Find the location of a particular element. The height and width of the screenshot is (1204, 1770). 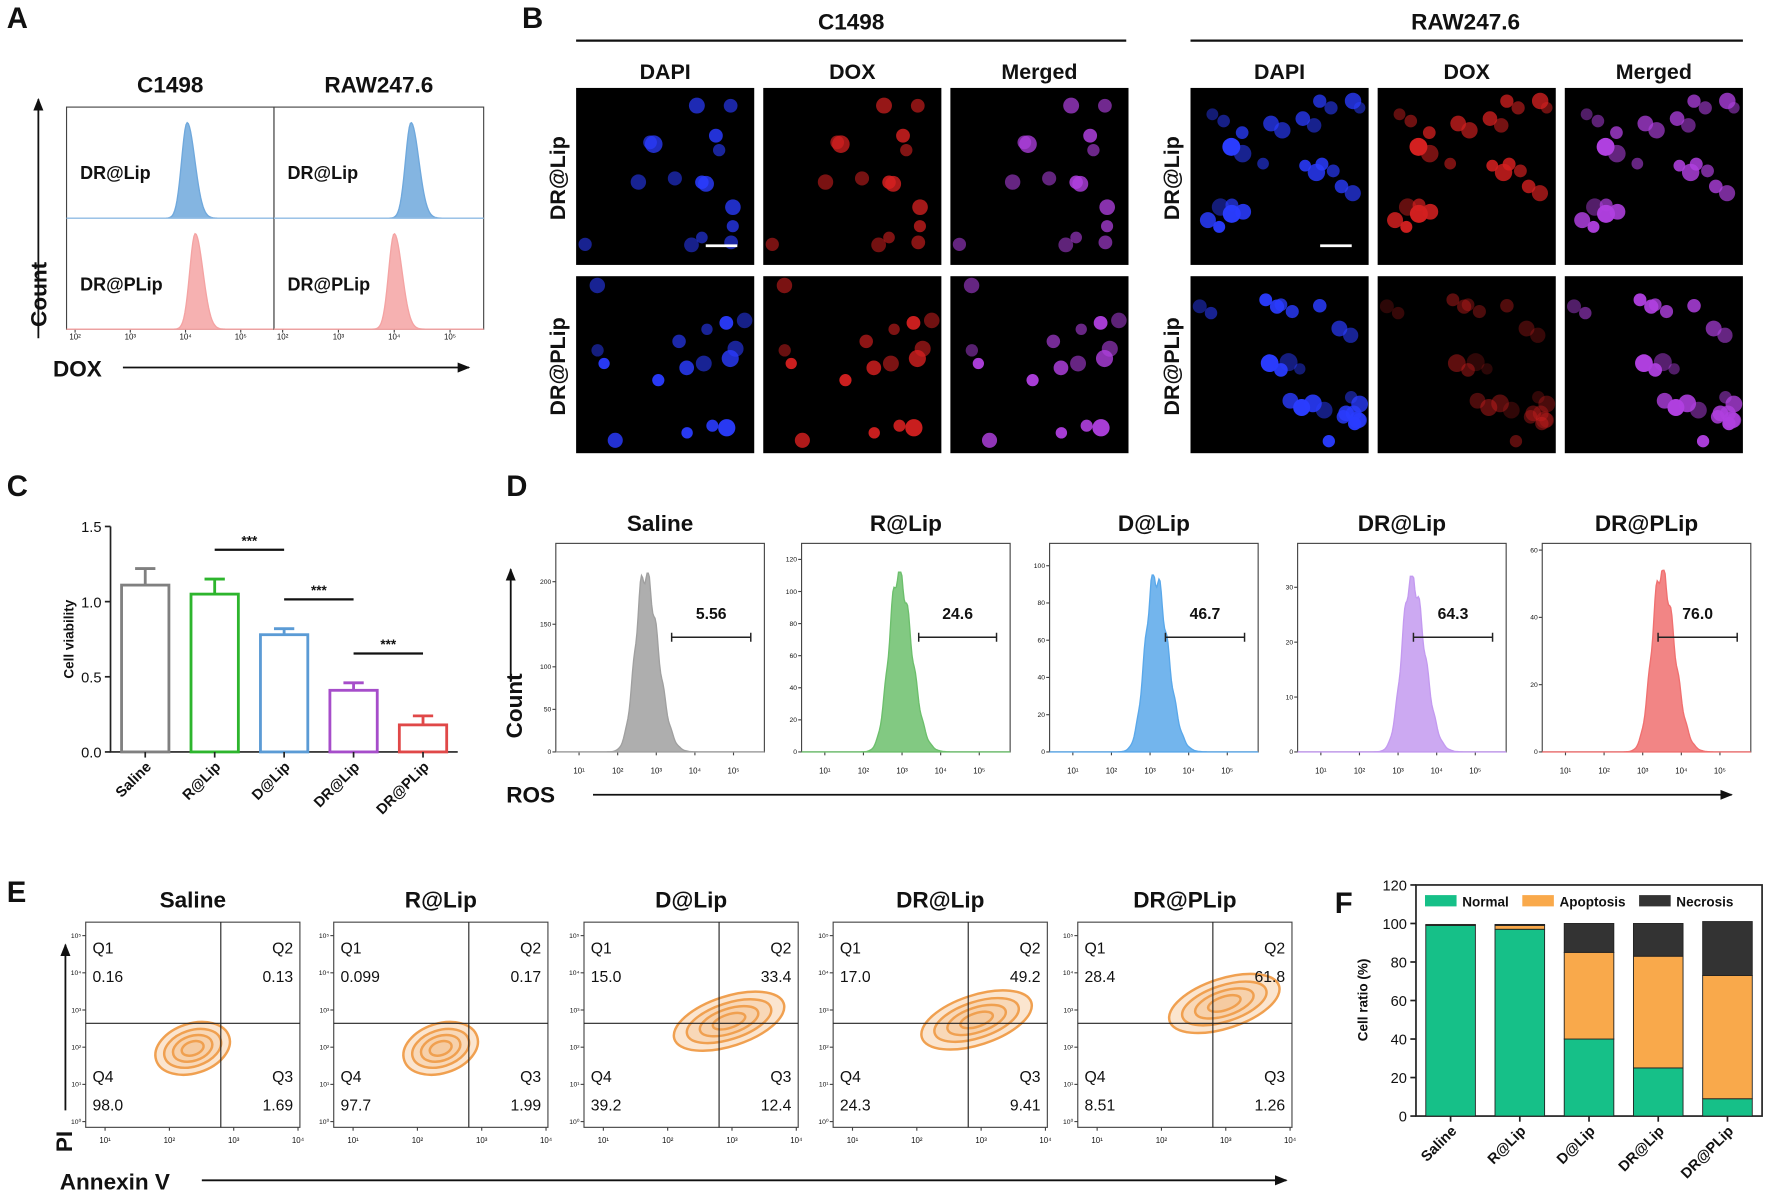

quadrant-name: Q3 is located at coordinates (282, 1077).